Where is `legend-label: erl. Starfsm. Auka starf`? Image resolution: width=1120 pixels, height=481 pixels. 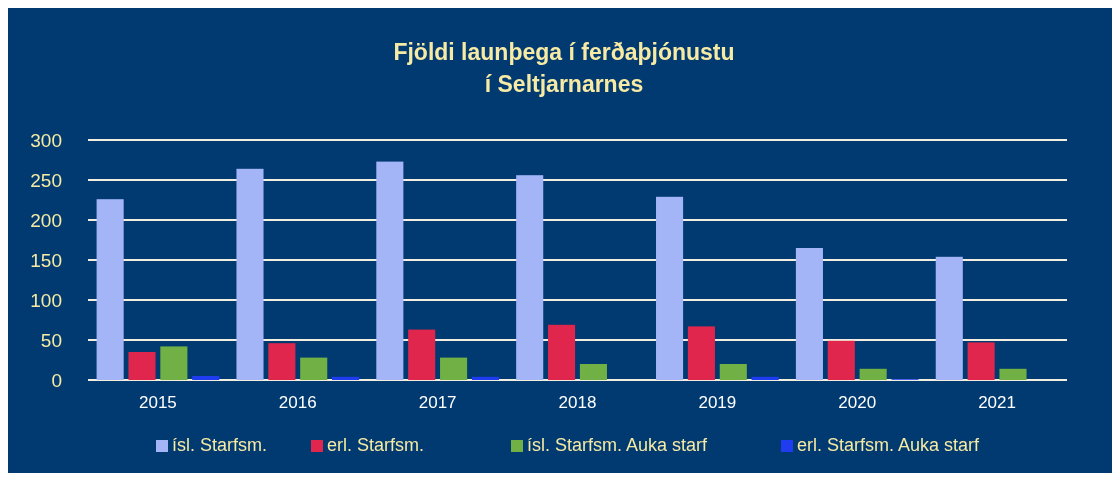
legend-label: erl. Starfsm. Auka starf is located at coordinates (889, 445).